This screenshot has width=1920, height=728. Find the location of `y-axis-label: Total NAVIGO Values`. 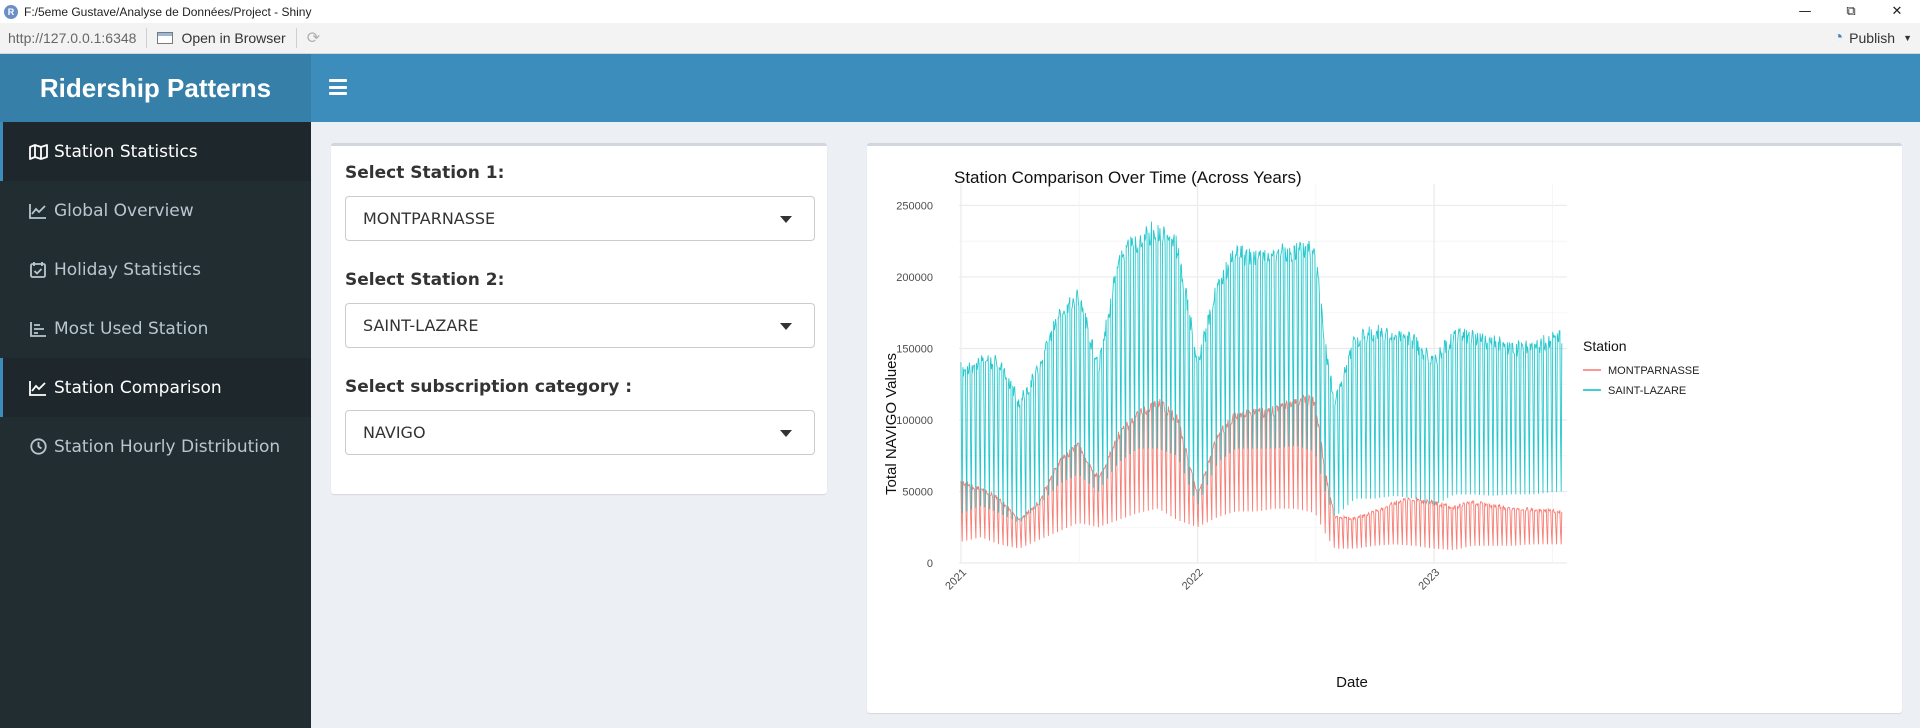

y-axis-label: Total NAVIGO Values is located at coordinates (891, 424).